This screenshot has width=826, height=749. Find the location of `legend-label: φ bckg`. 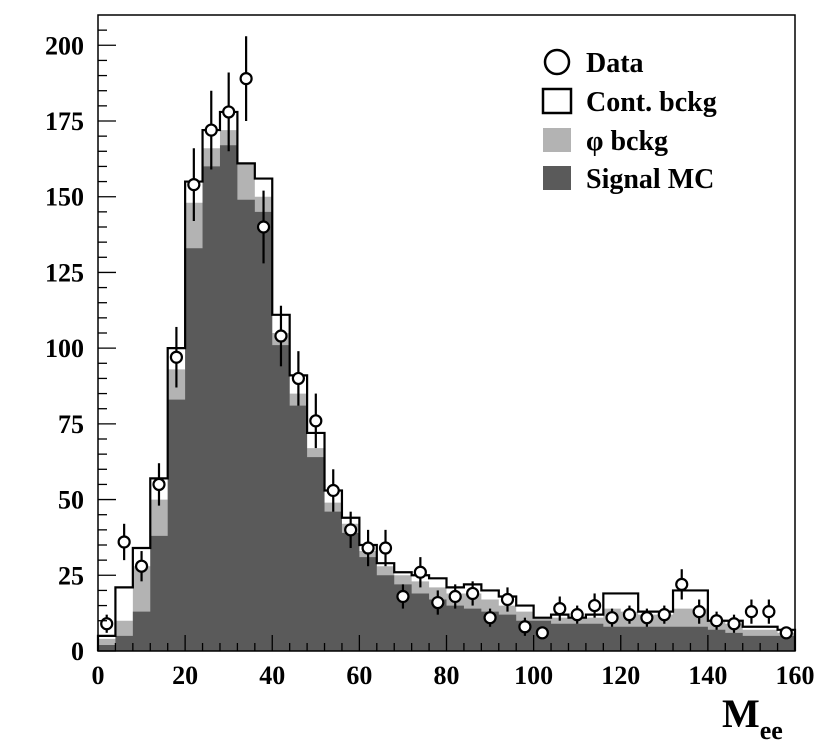

legend-label: φ bckg is located at coordinates (627, 141).